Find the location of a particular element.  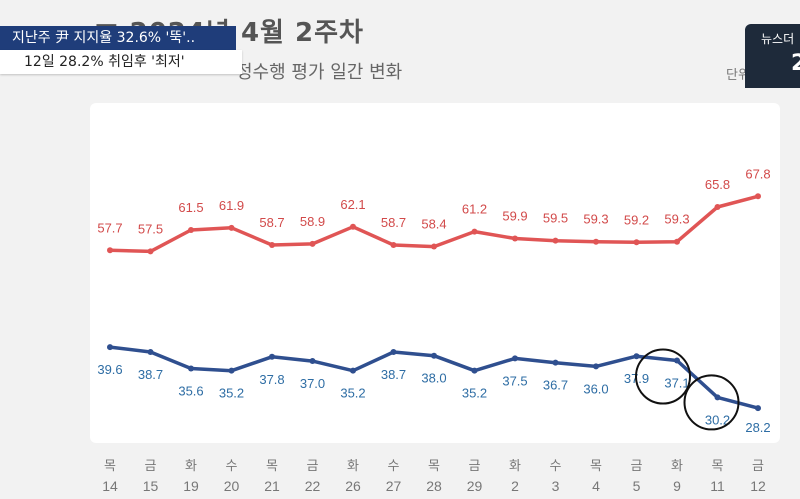

x-tick-date: 11 is located at coordinates (717, 486).